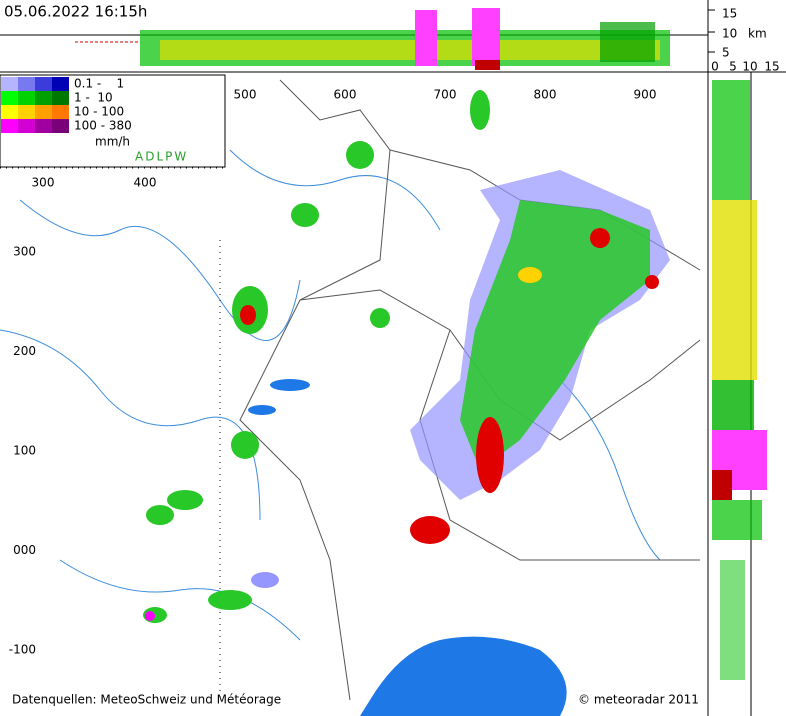 This screenshot has height=716, width=786. What do you see at coordinates (733, 67) in the screenshot?
I see `side-label: 5` at bounding box center [733, 67].